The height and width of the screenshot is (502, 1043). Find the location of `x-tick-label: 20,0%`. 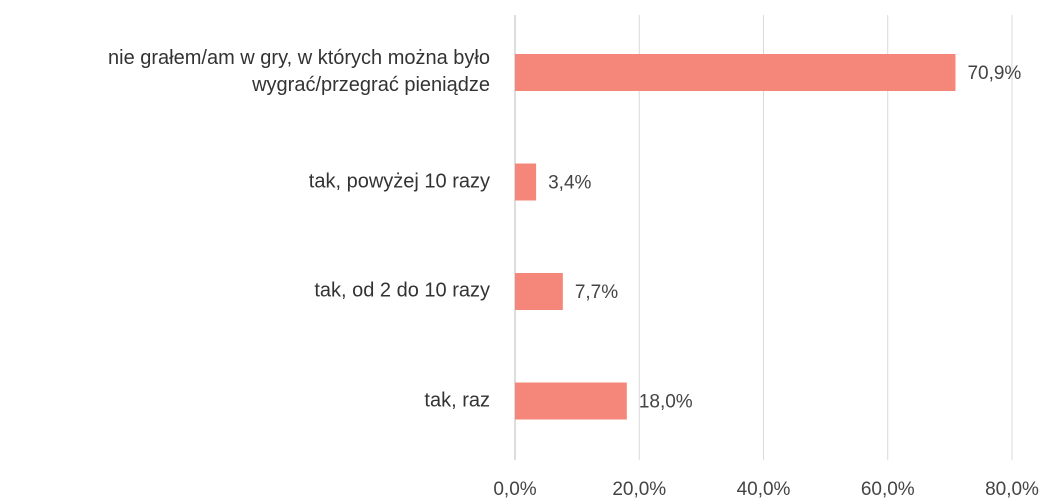

x-tick-label: 20,0% is located at coordinates (639, 489).